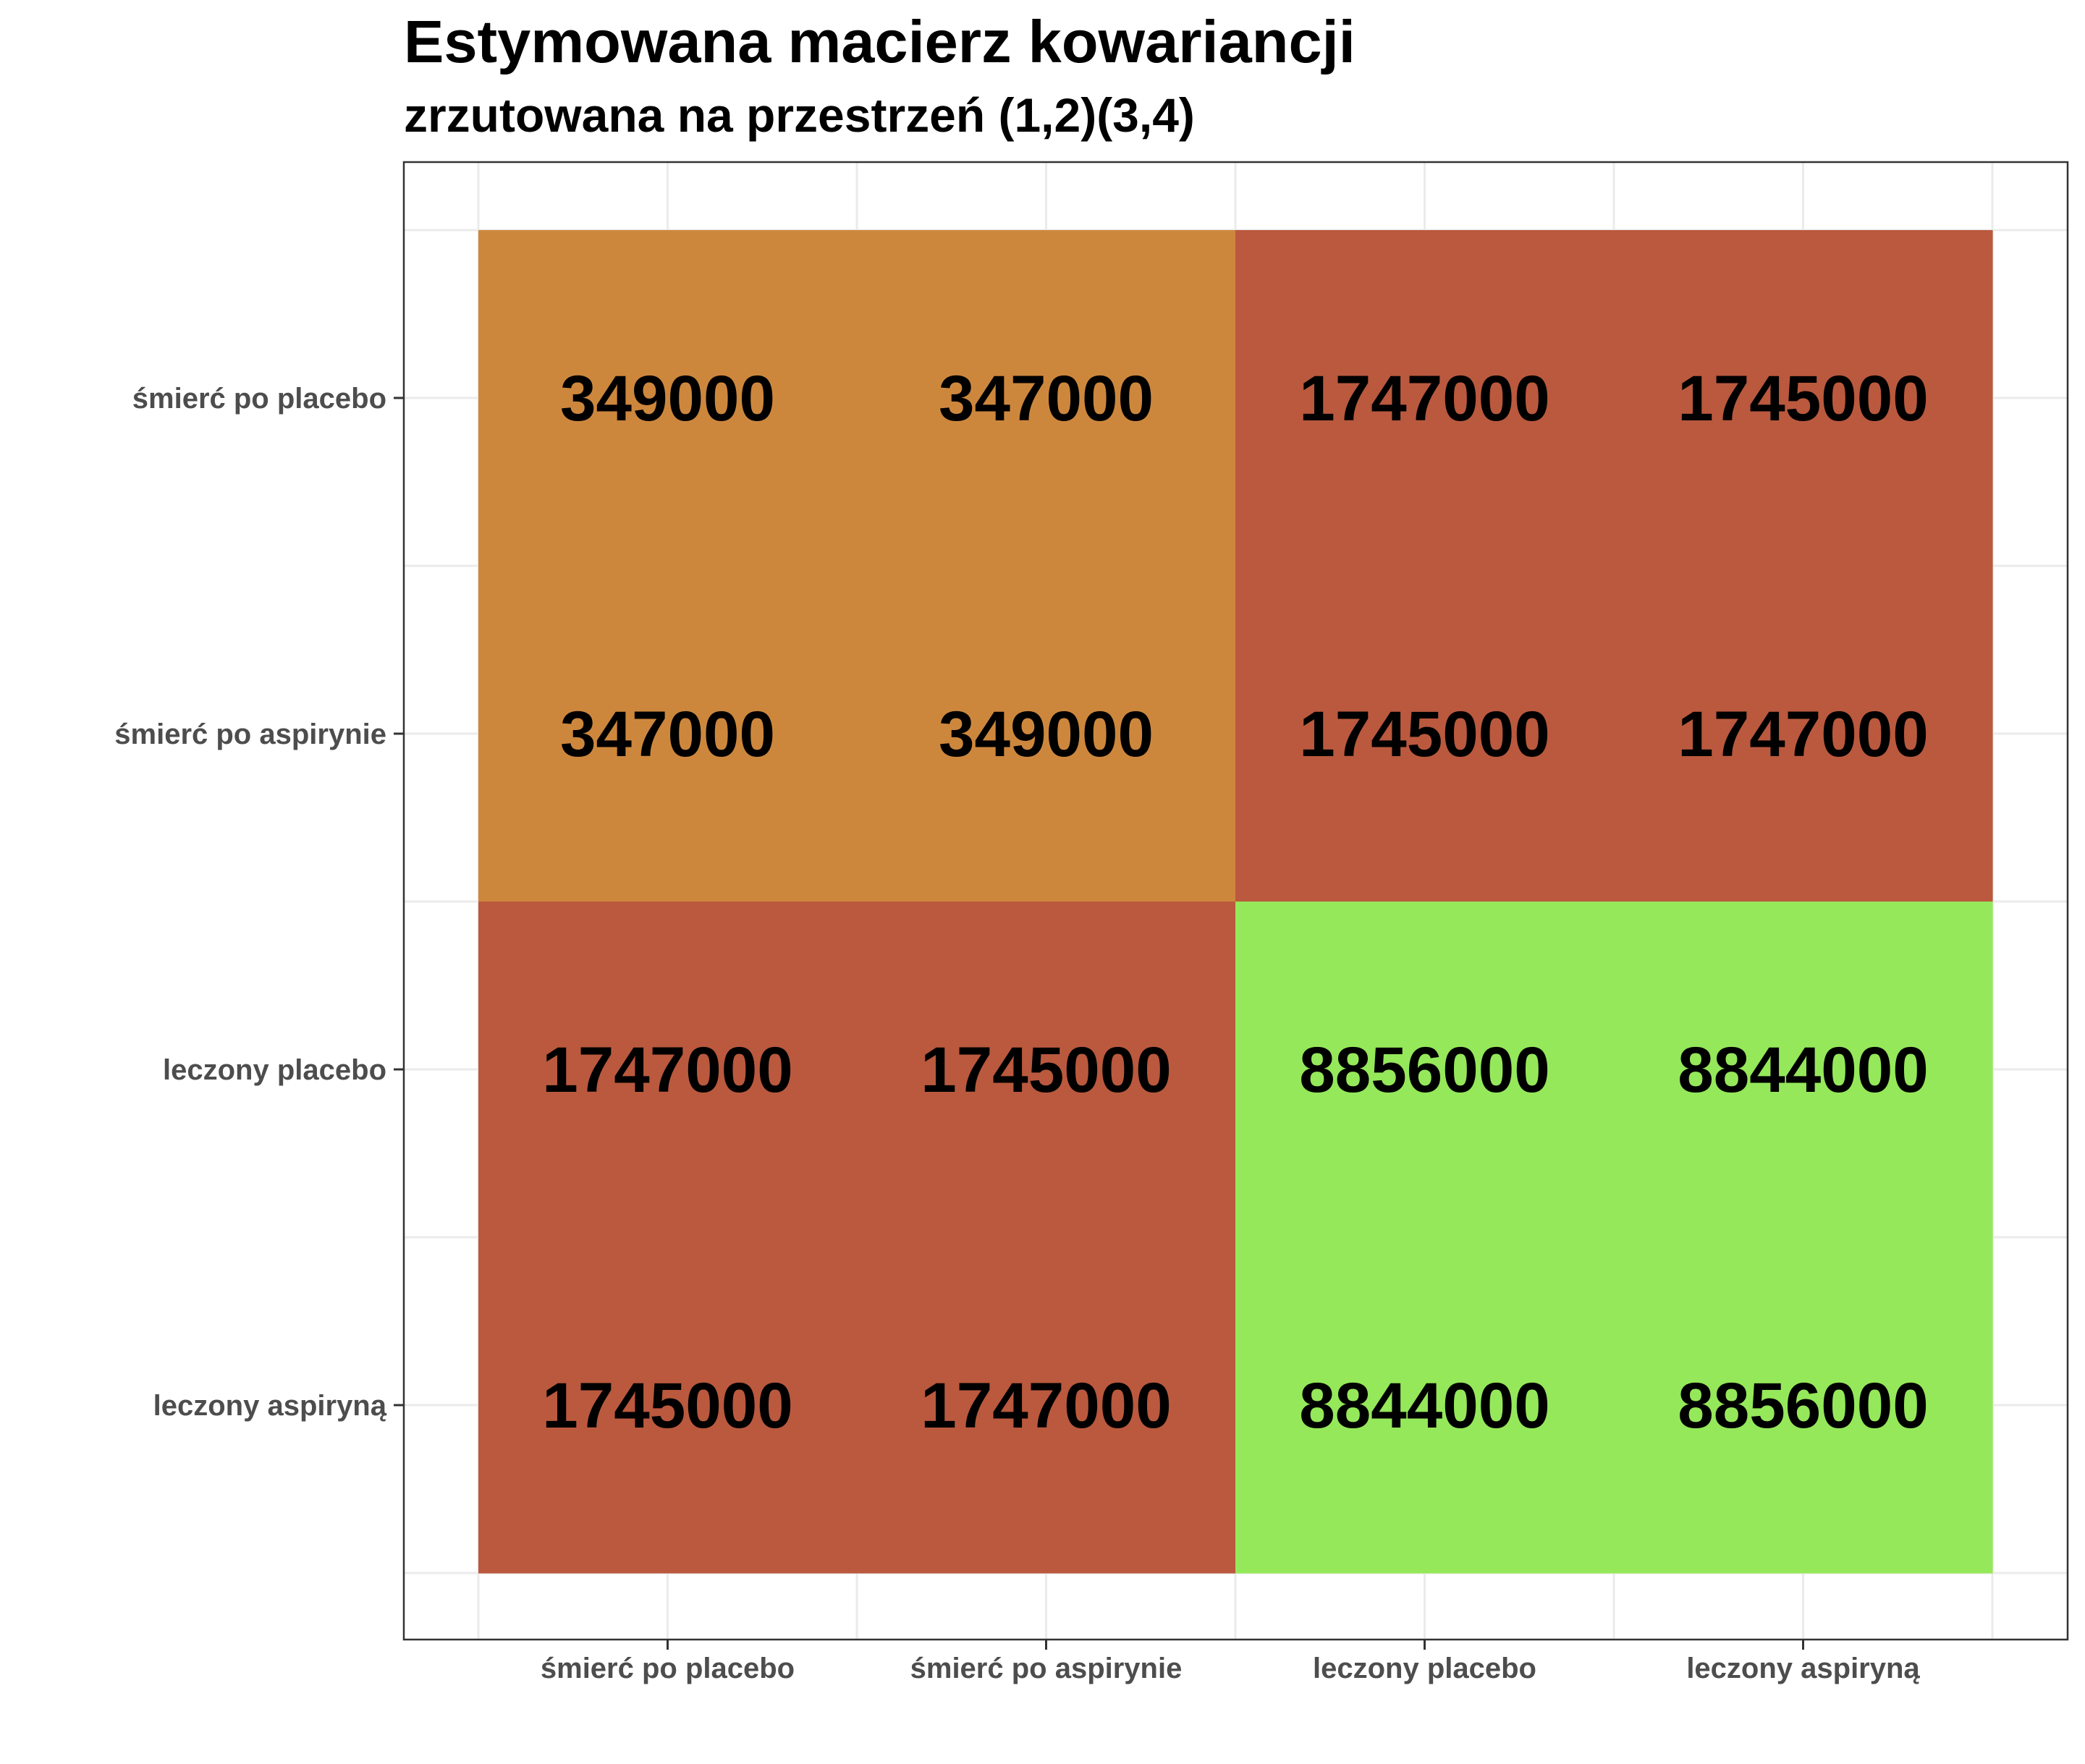 Image resolution: width=2085 pixels, height=1764 pixels. What do you see at coordinates (259, 399) in the screenshot?
I see `y-tick-label: śmierć po placebo` at bounding box center [259, 399].